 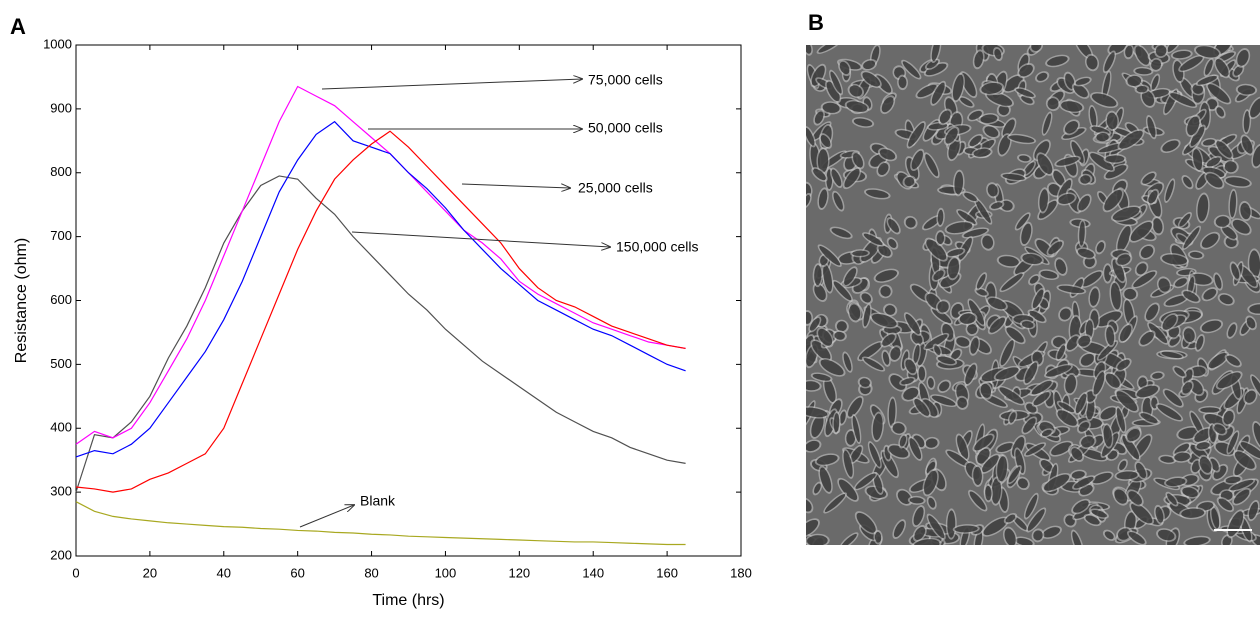 What do you see at coordinates (61, 171) in the screenshot?
I see `y-tick-label: 800` at bounding box center [61, 171].